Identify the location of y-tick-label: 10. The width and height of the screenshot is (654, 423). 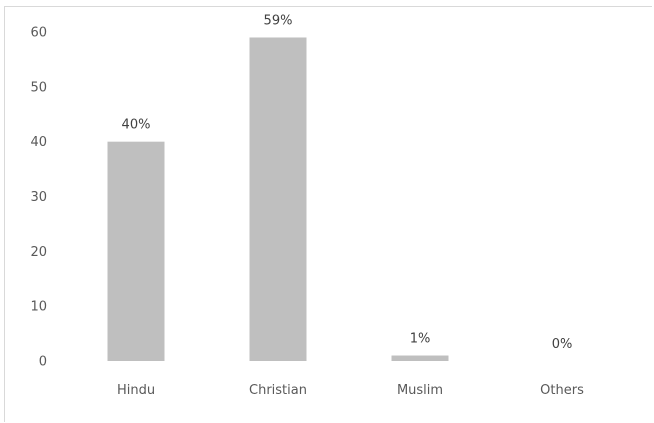
(38, 307).